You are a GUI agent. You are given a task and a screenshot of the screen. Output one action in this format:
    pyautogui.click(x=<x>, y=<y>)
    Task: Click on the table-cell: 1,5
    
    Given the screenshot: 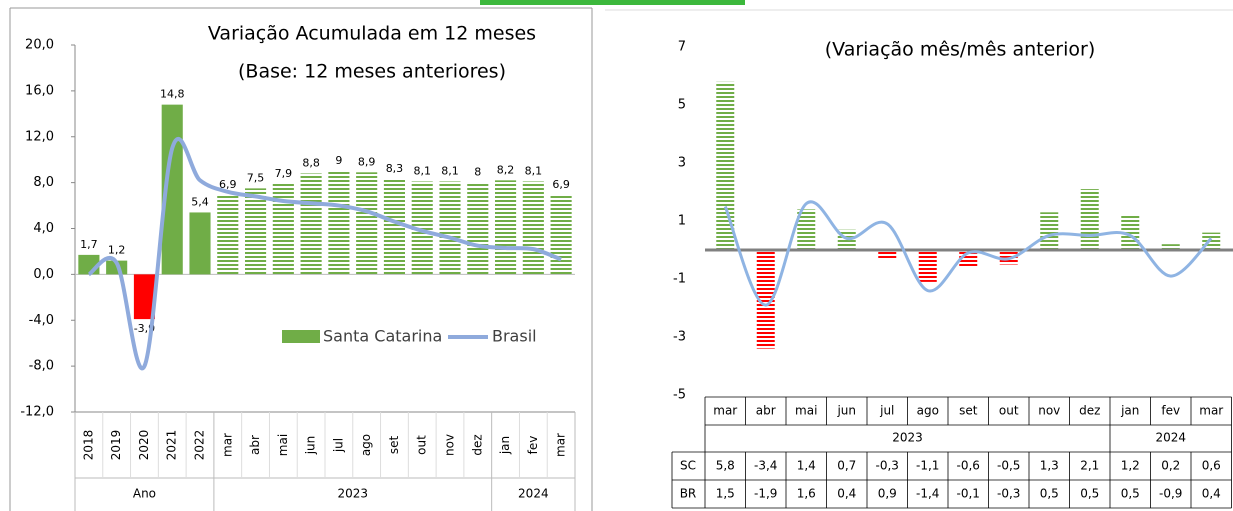 What is the action you would take?
    pyautogui.click(x=725, y=494)
    